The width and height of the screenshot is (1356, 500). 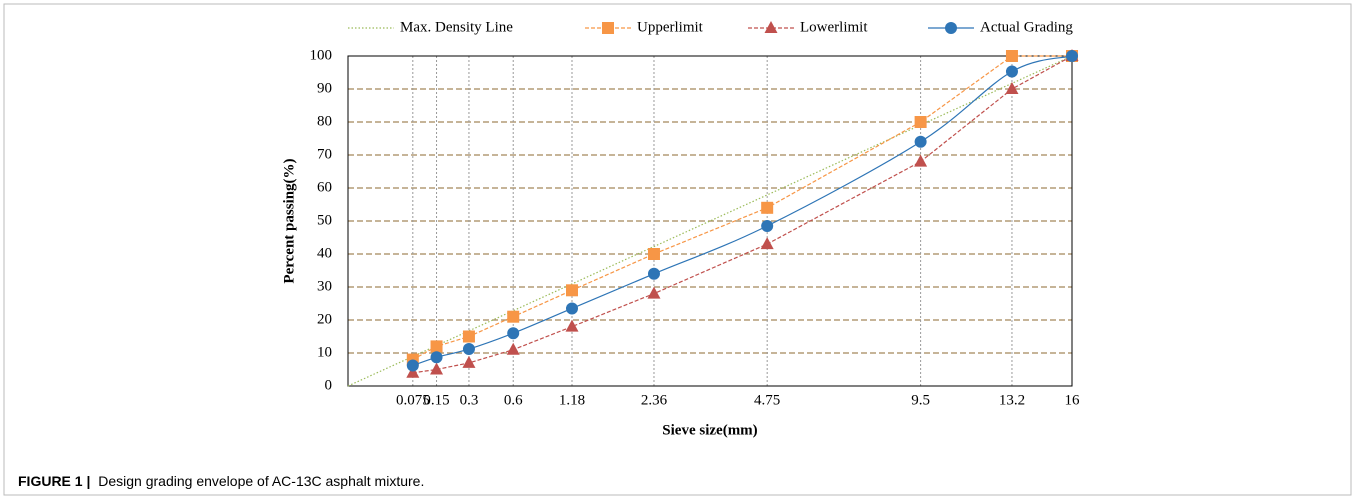 I want to click on caption-label: FIGURE 1 |, so click(x=54, y=481).